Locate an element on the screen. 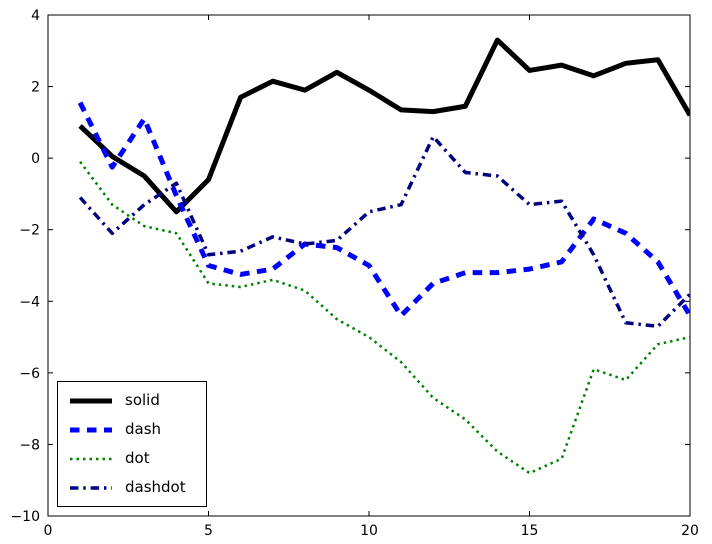 This screenshot has height=544, width=712. y-tick-label: 2 is located at coordinates (35, 88).